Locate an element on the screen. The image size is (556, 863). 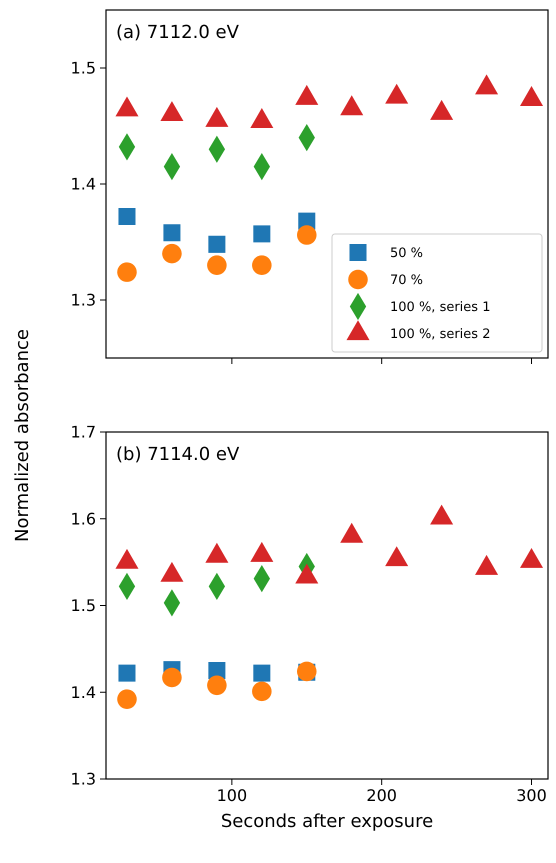
legend-label: 100 %, series 1 is located at coordinates (440, 308).